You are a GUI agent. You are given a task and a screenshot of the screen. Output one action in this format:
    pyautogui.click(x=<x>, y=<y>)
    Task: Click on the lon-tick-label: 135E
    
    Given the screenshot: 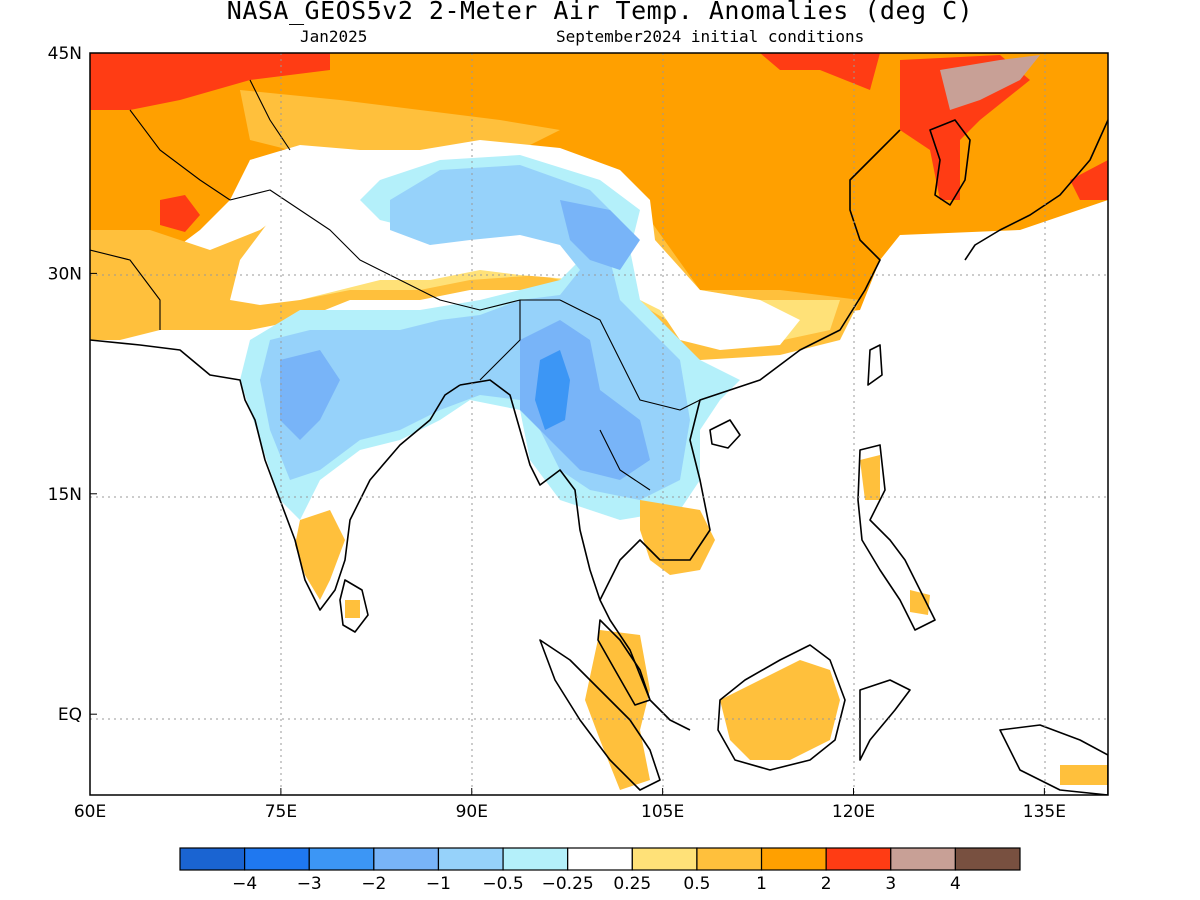 What is the action you would take?
    pyautogui.click(x=1044, y=812)
    